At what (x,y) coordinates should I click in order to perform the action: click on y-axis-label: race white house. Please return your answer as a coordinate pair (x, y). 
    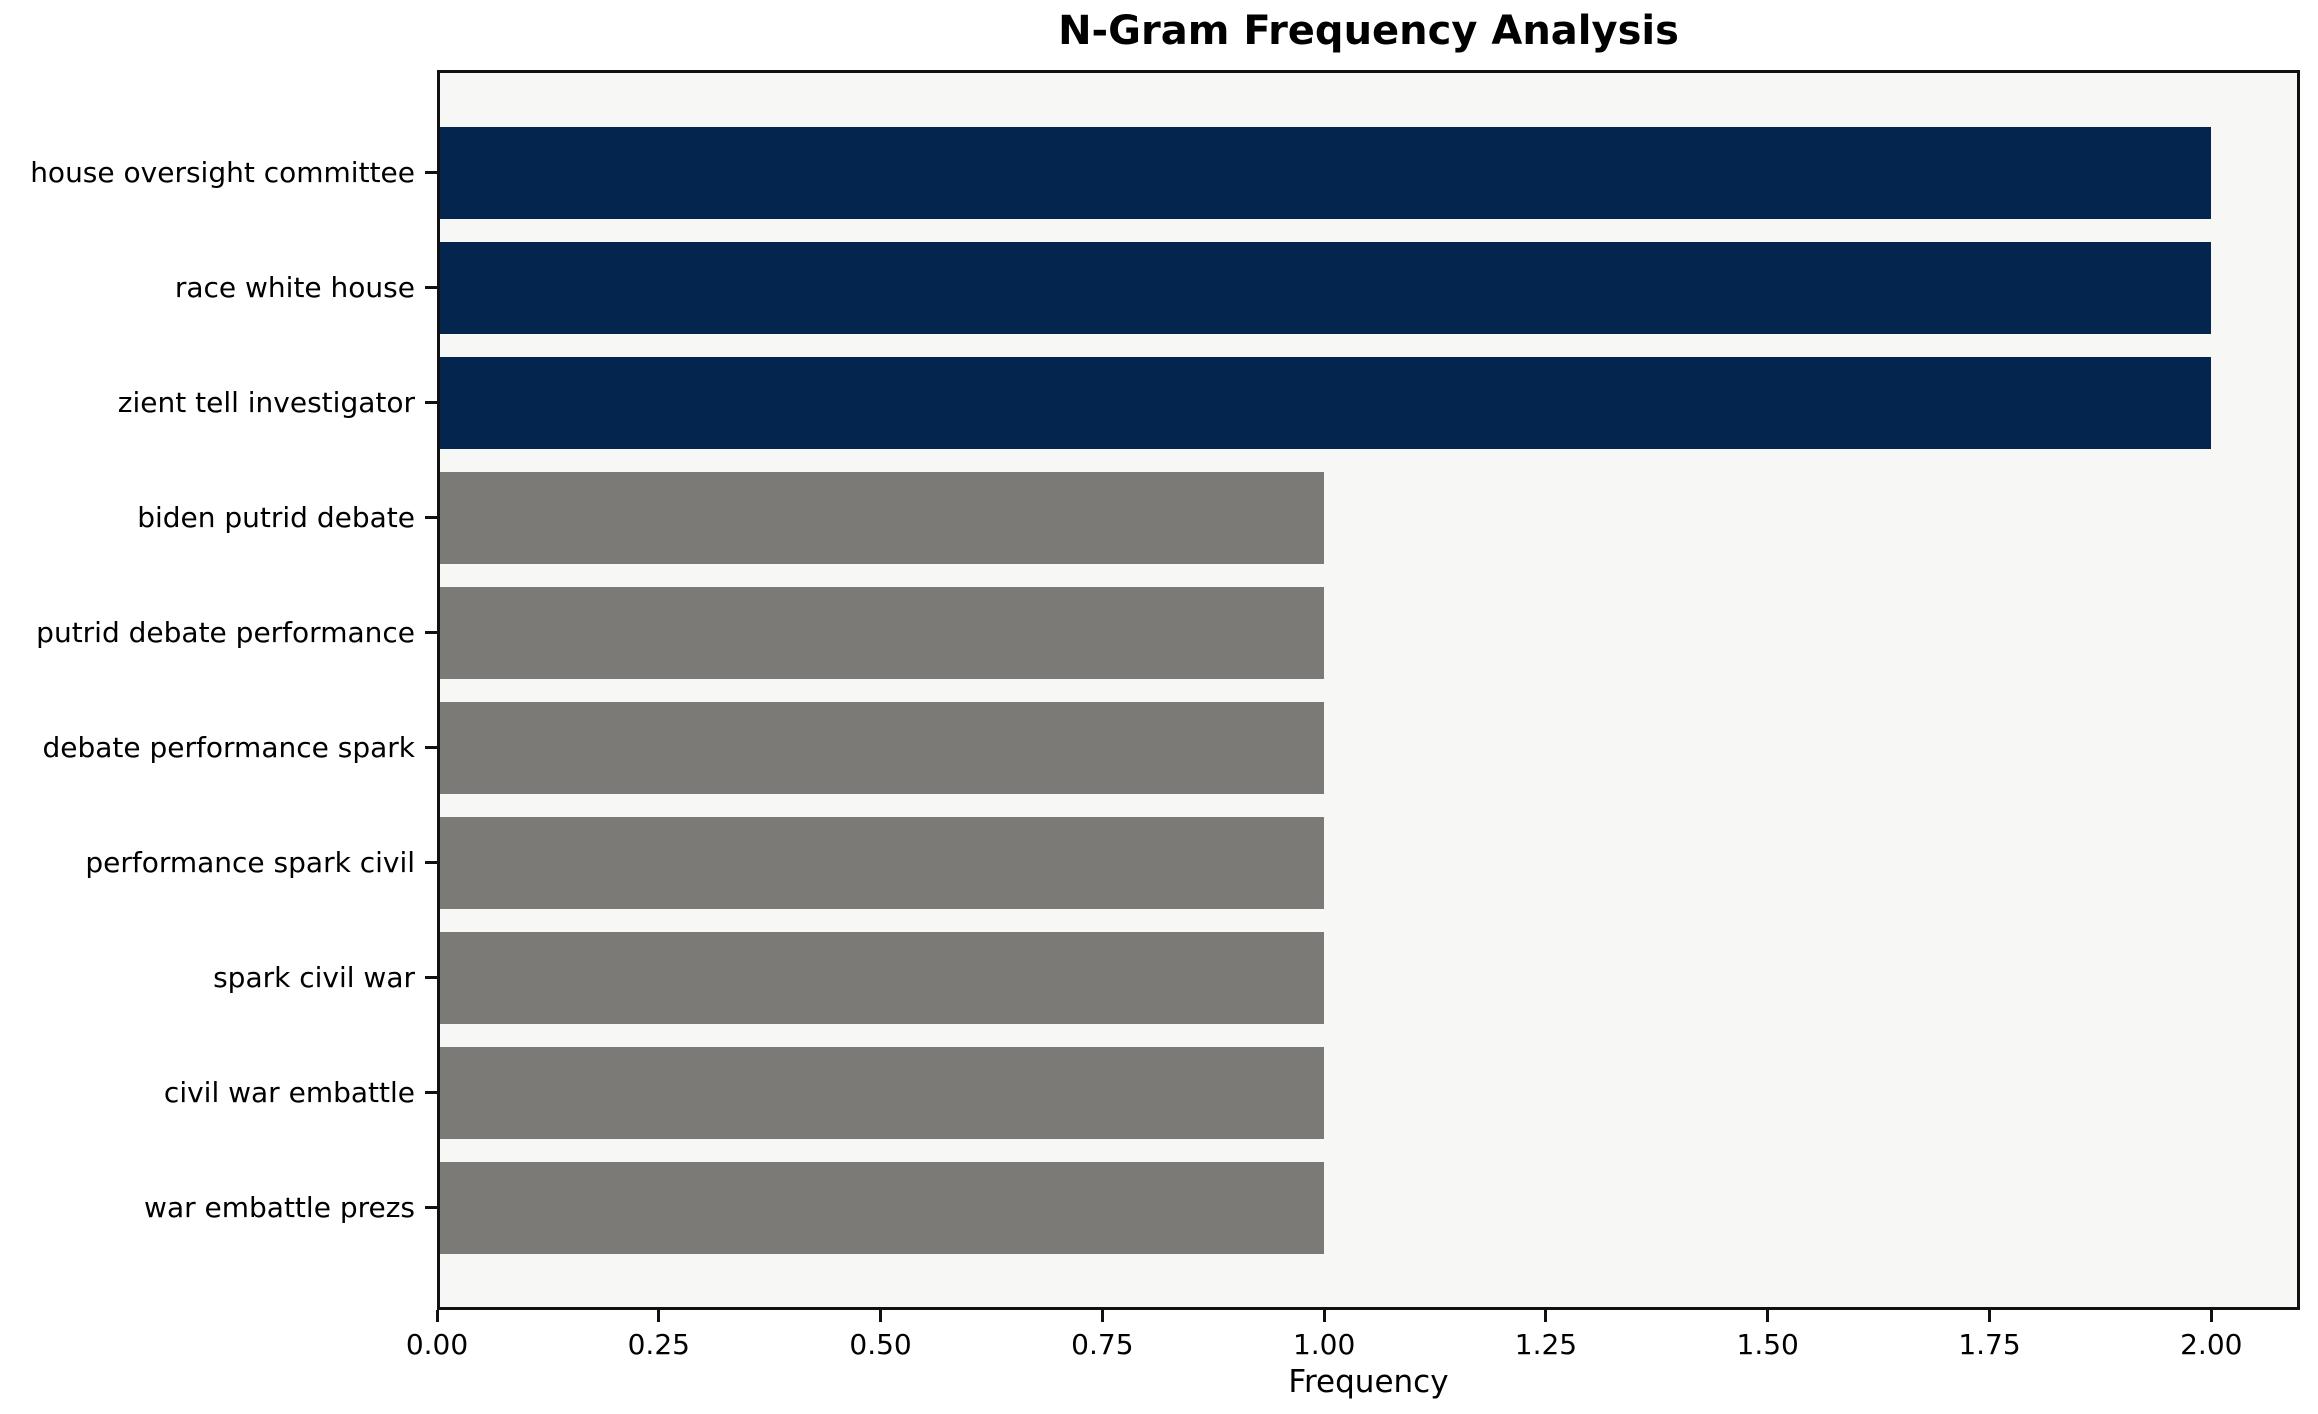
    Looking at the image, I should click on (294, 287).